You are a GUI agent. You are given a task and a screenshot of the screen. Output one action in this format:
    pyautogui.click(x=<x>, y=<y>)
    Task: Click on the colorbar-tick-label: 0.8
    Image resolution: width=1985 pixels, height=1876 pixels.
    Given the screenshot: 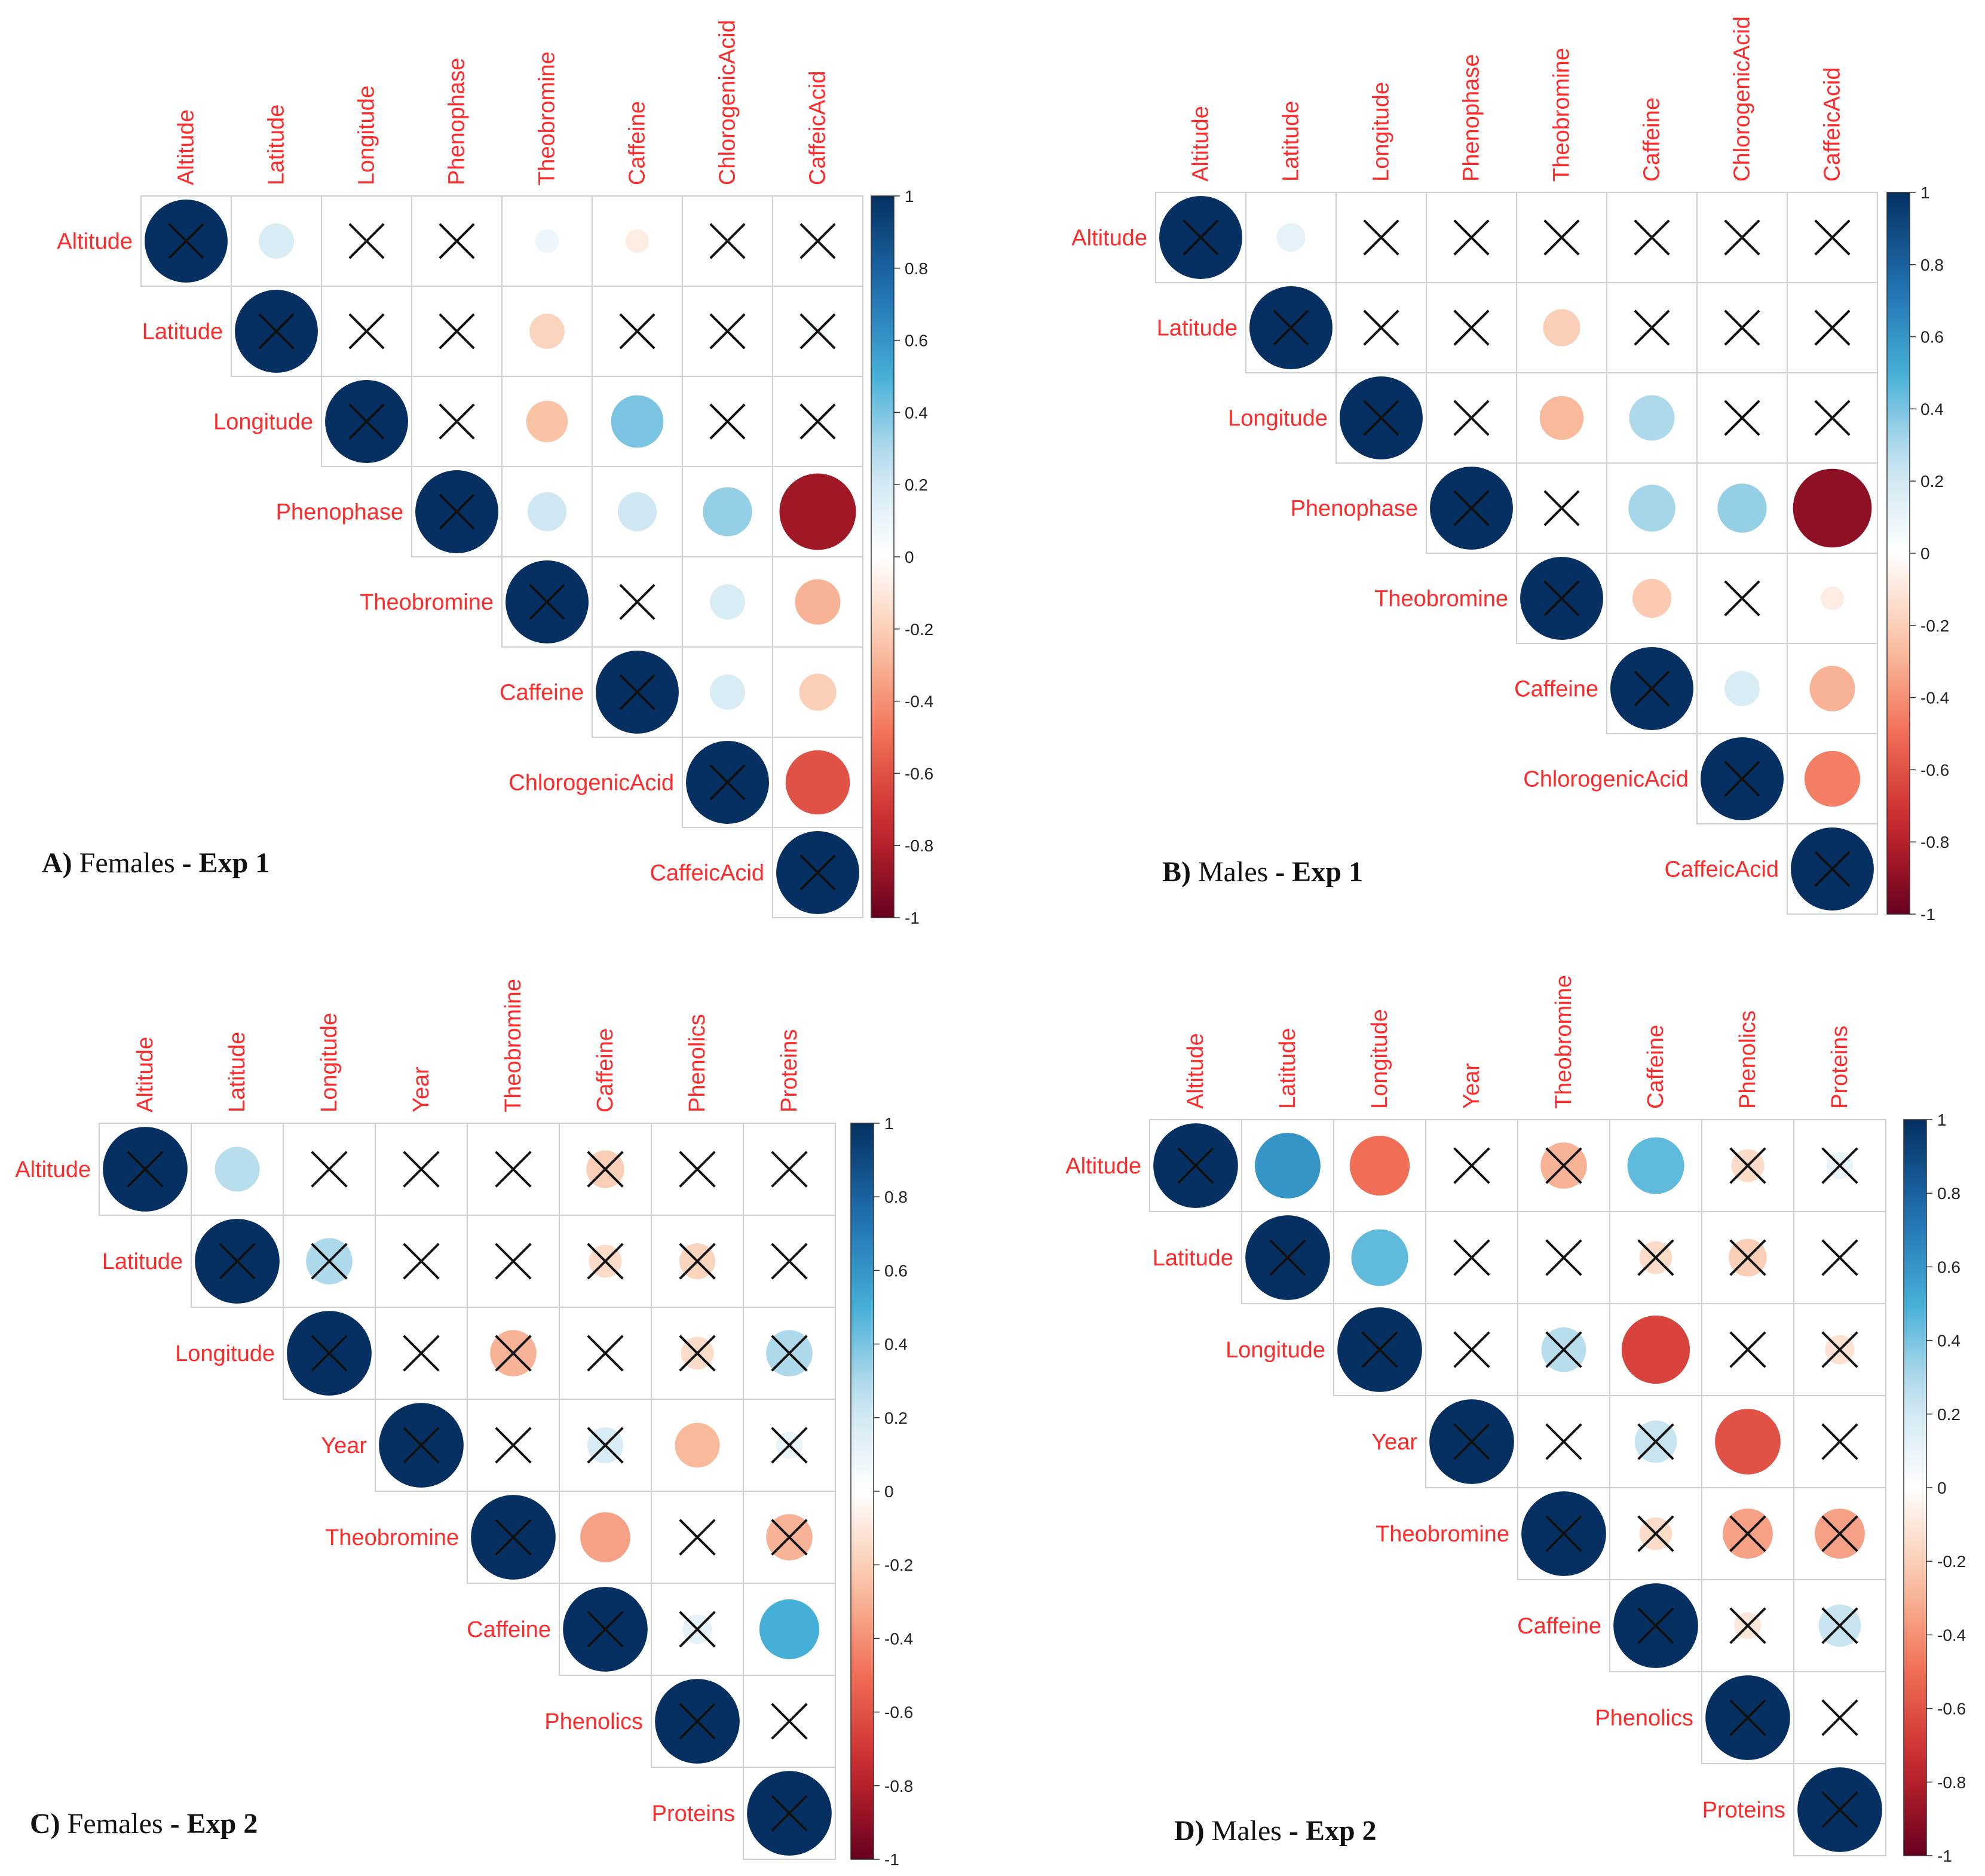 What is the action you would take?
    pyautogui.click(x=1949, y=1193)
    